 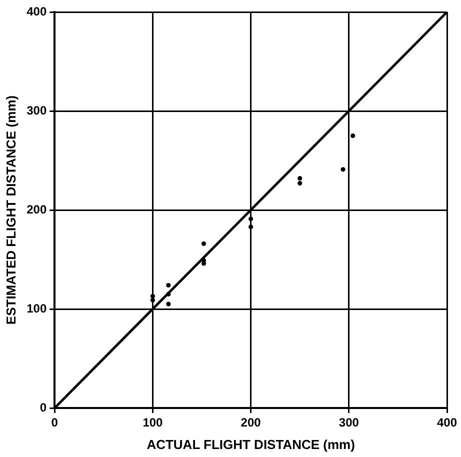 I want to click on x-tick-label: 200, so click(x=251, y=423).